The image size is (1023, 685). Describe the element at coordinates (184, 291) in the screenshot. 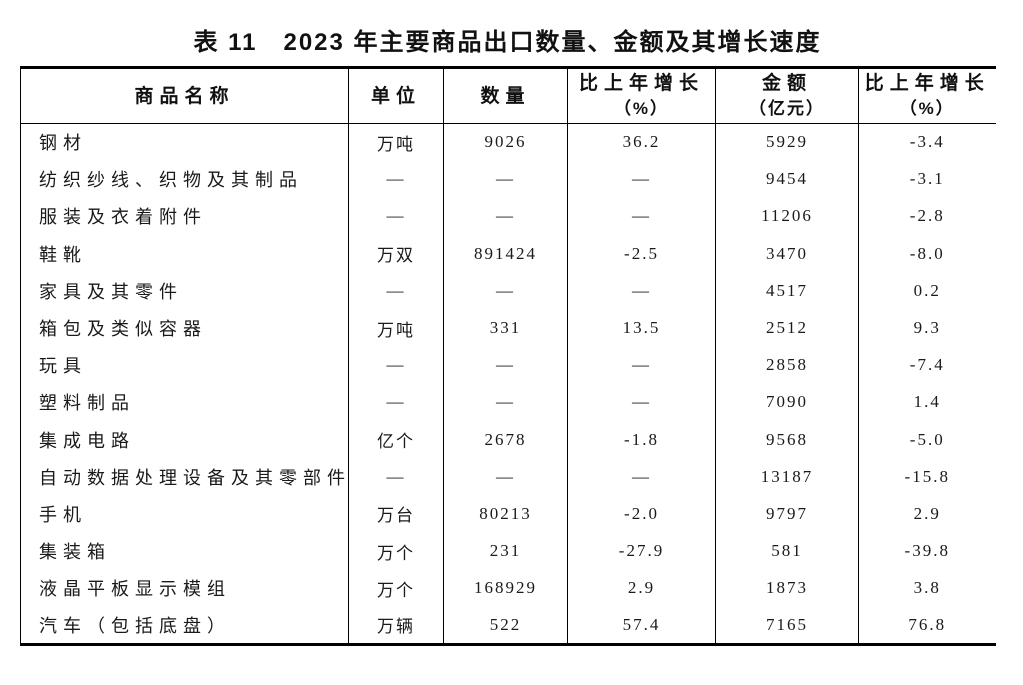

I see `cell-product-name: 家具及其零件` at that location.